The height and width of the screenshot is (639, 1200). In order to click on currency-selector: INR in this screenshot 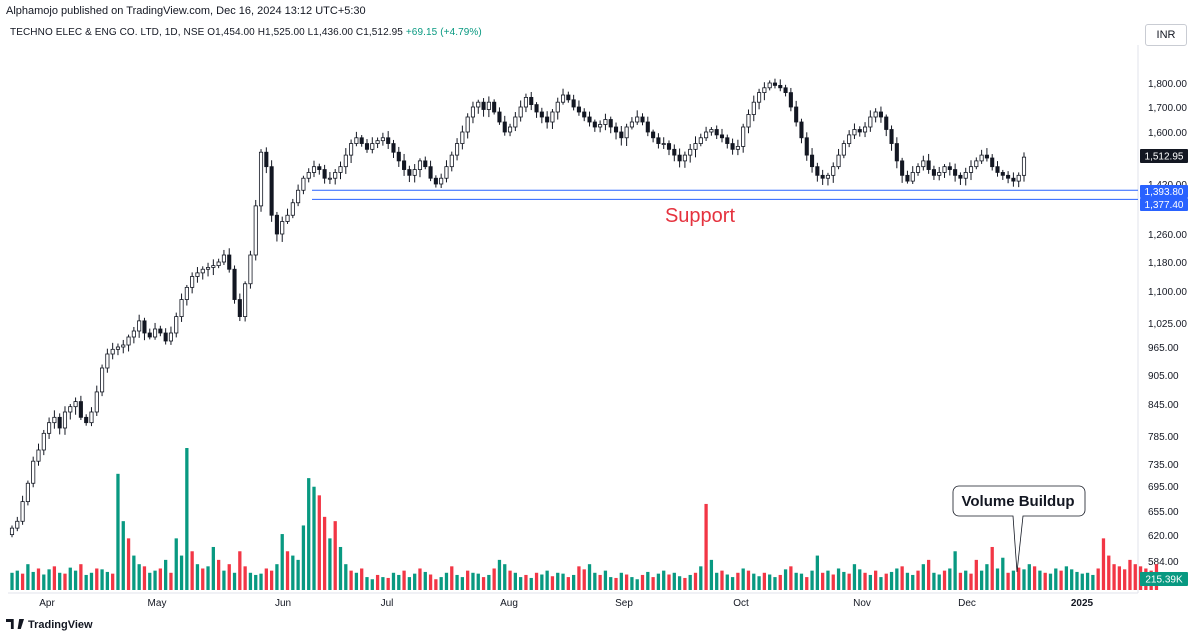, I will do `click(1166, 35)`.